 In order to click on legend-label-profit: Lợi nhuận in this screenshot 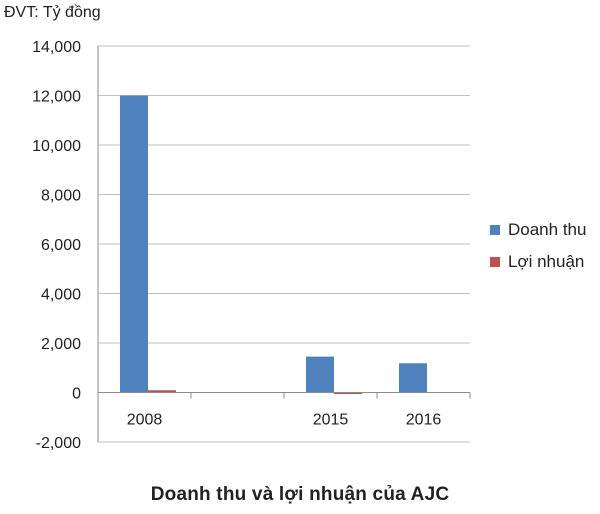, I will do `click(546, 261)`.